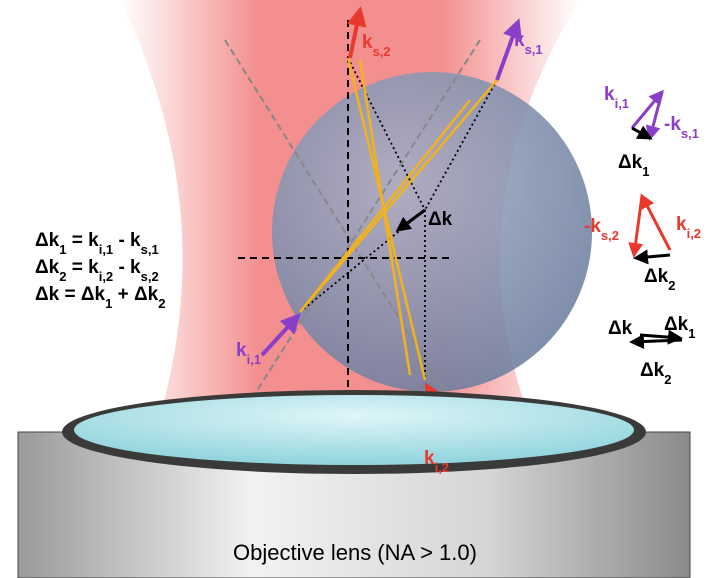 The height and width of the screenshot is (578, 708). I want to click on vector-label: -ks,2, so click(601, 229).